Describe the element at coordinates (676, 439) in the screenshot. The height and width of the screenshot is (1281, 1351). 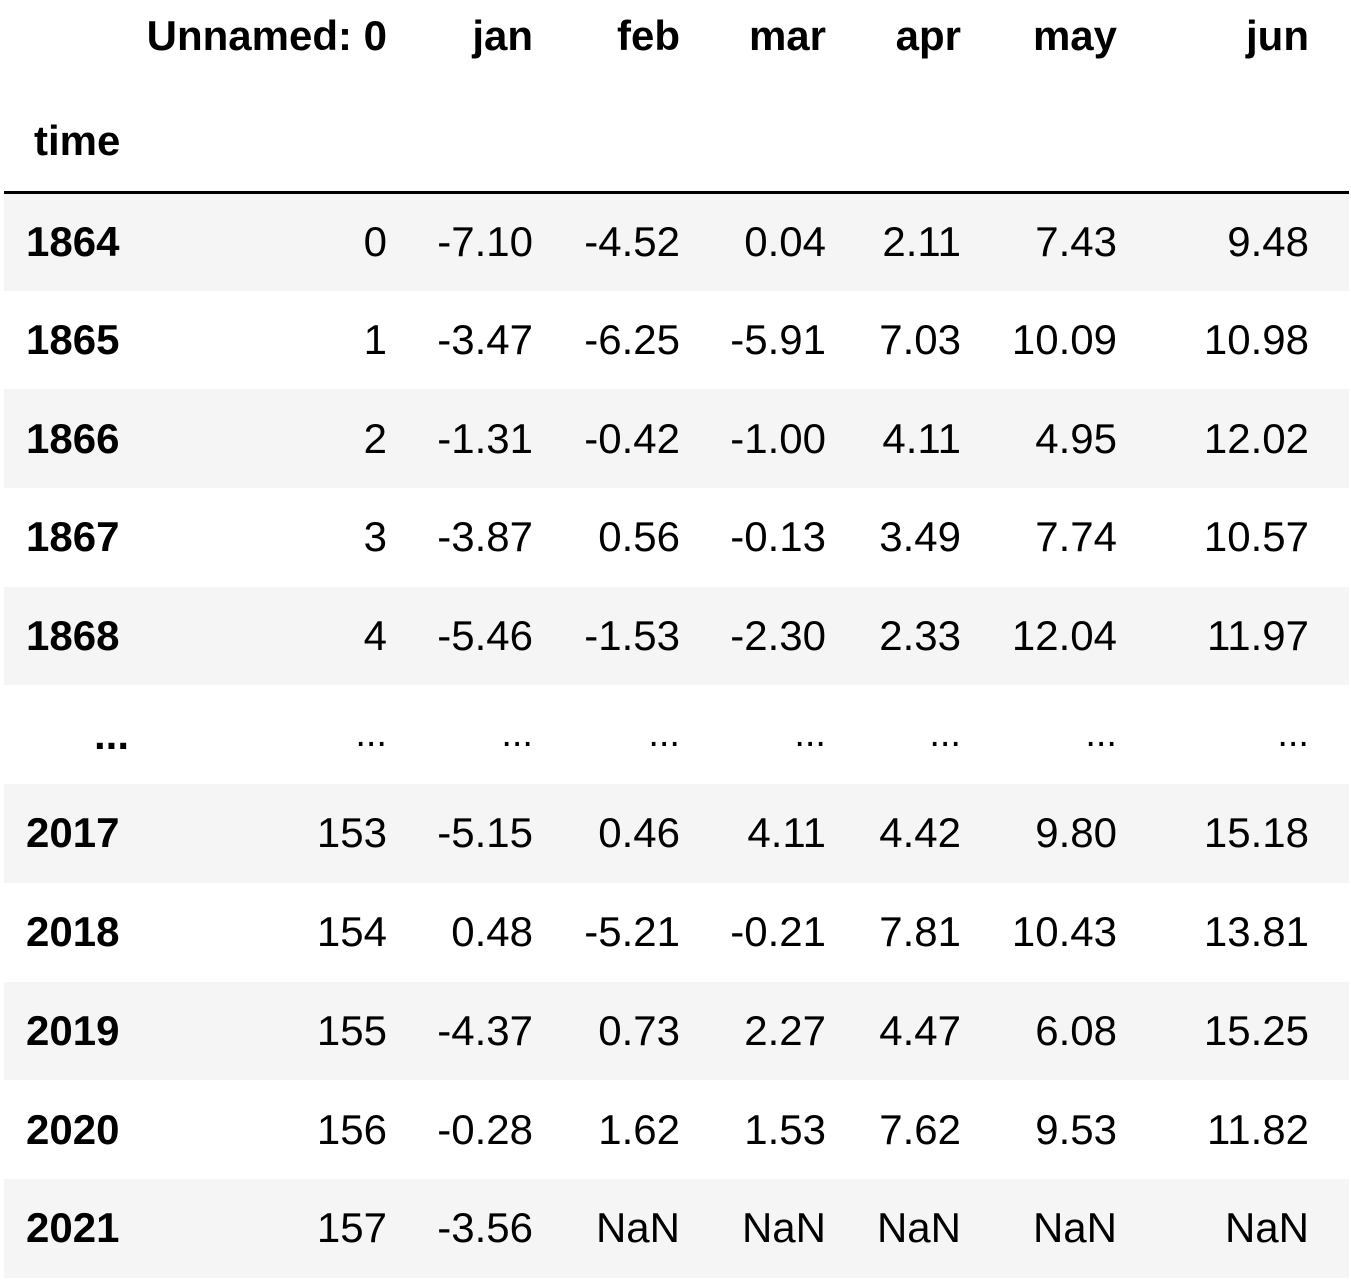
I see `table-row: 1866 2 -1.31 -0.42 -1.00 4.11 4.95 12.02` at that location.